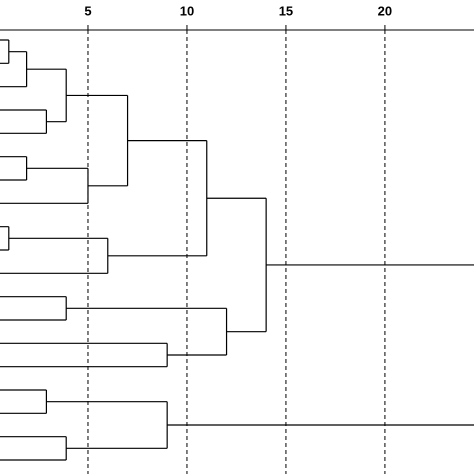 This screenshot has width=474, height=474. Describe the element at coordinates (286, 10) in the screenshot. I see `x-tick-label: 15` at that location.